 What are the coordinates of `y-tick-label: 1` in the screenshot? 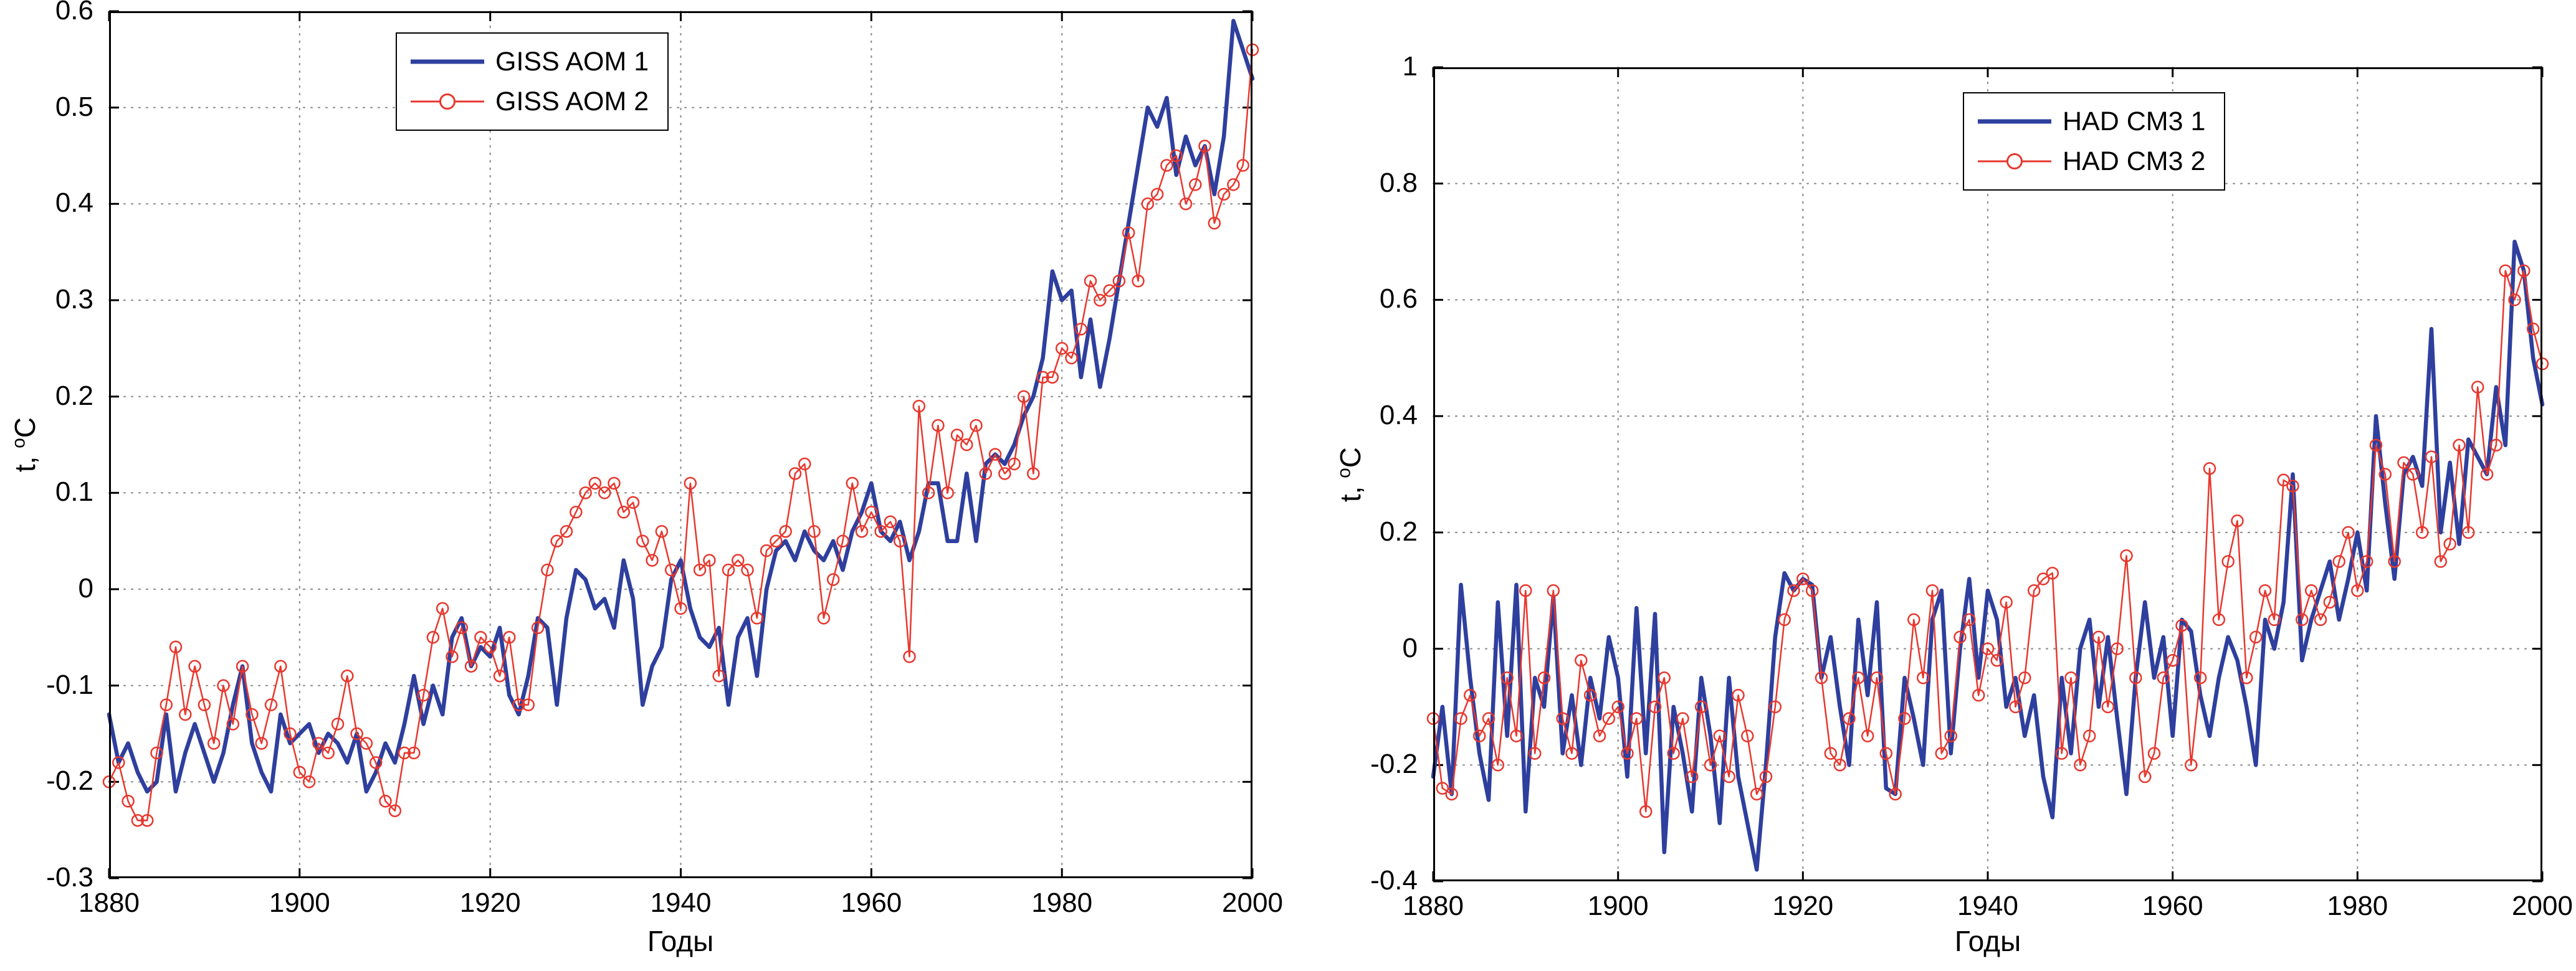 It's located at (1410, 66).